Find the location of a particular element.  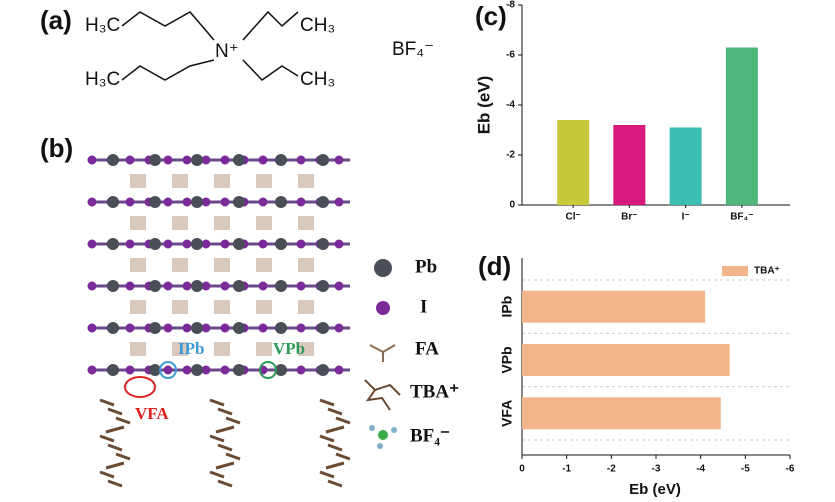

defect-label: VPb is located at coordinates (289, 348).